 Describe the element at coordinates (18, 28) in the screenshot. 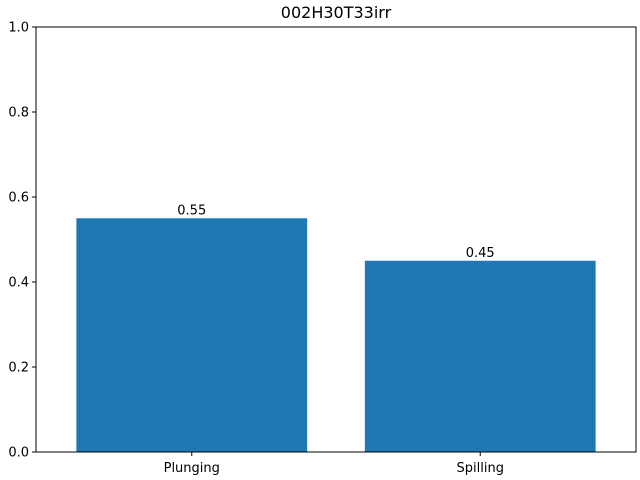

I see `y-tick-label: 1.0` at that location.